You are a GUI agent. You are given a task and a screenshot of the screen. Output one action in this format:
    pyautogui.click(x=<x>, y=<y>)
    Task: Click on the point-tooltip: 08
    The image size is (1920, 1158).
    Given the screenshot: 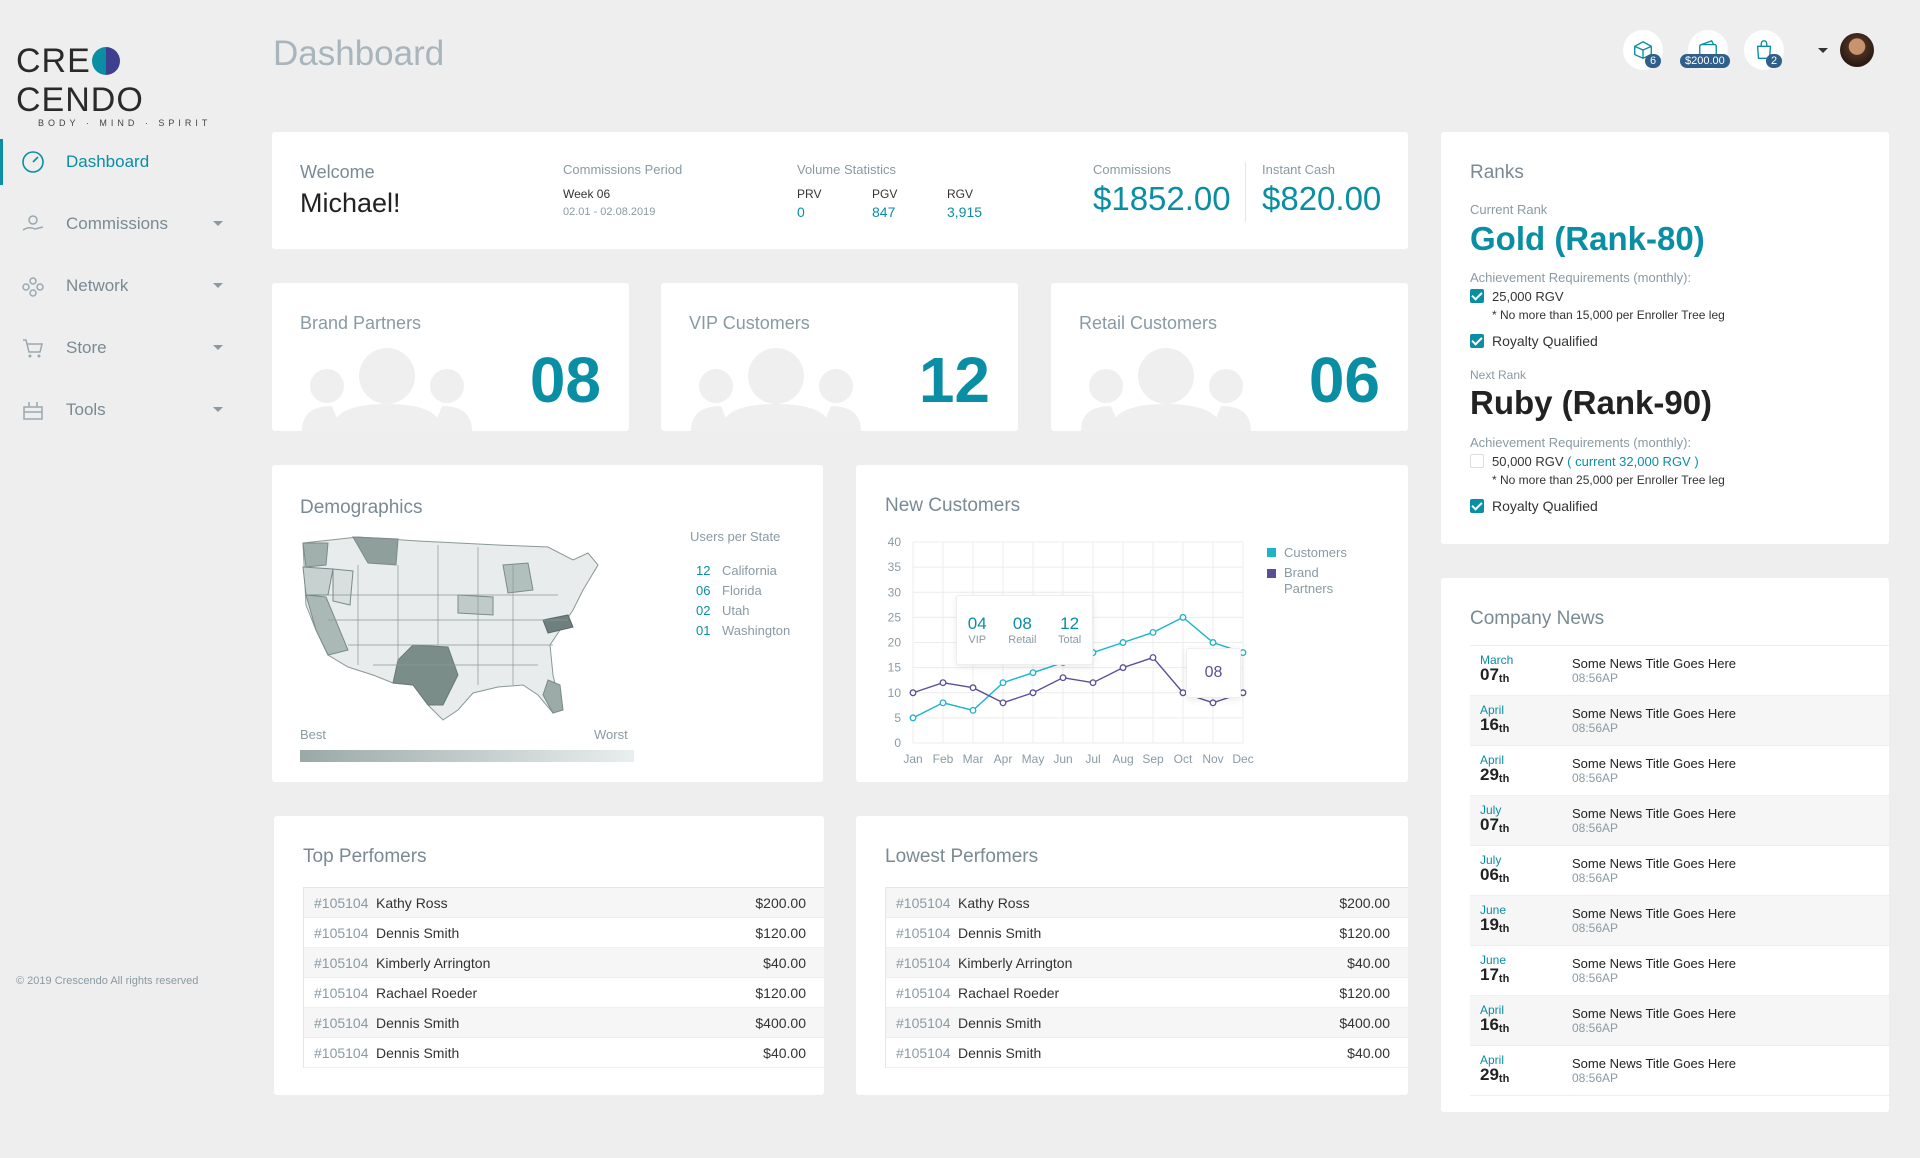 What is the action you would take?
    pyautogui.click(x=1213, y=673)
    